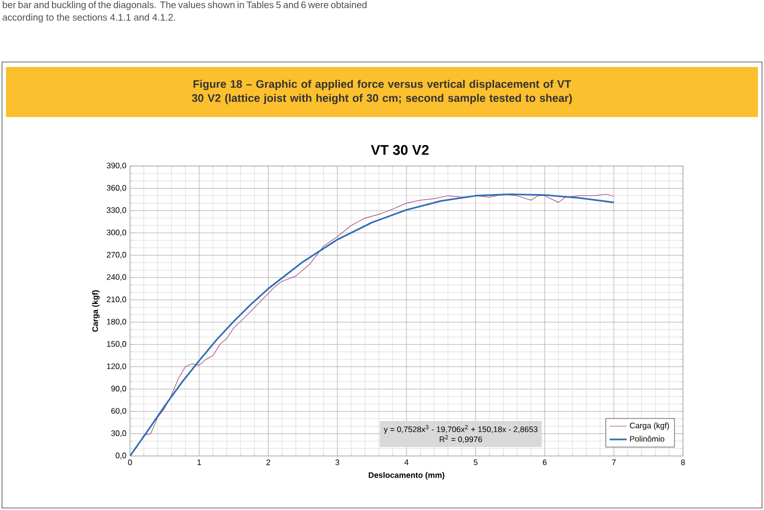 The height and width of the screenshot is (510, 764). I want to click on x-tick-label: 7, so click(614, 463).